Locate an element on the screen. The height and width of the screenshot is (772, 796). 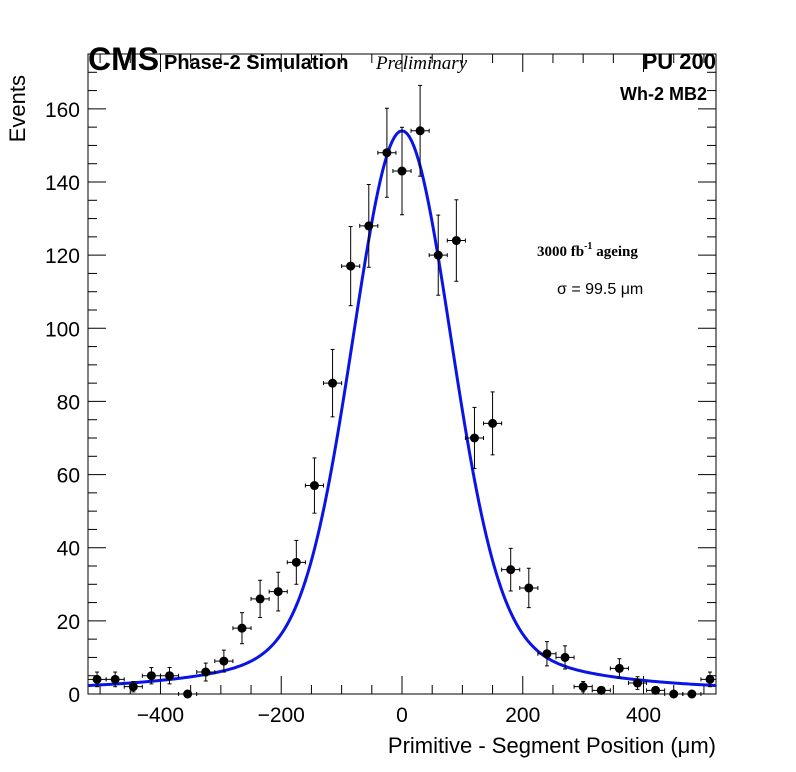
x-tick-label: −400 is located at coordinates (160, 715).